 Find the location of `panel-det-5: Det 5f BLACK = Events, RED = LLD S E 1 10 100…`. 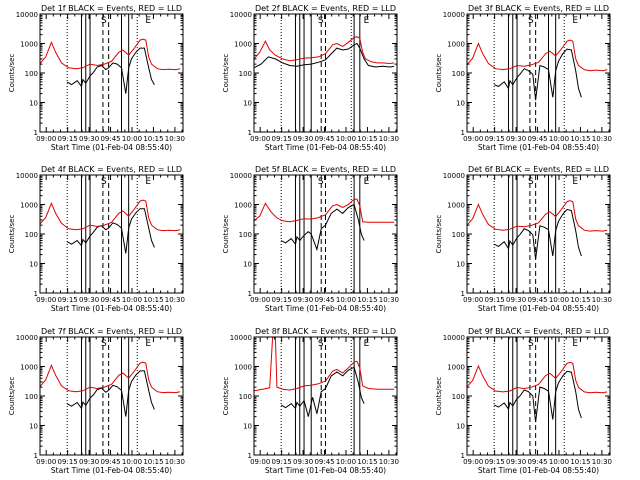

panel-det-5: Det 5f BLACK = Events, RED = LLD S E 1 10 100… is located at coordinates (310, 239).